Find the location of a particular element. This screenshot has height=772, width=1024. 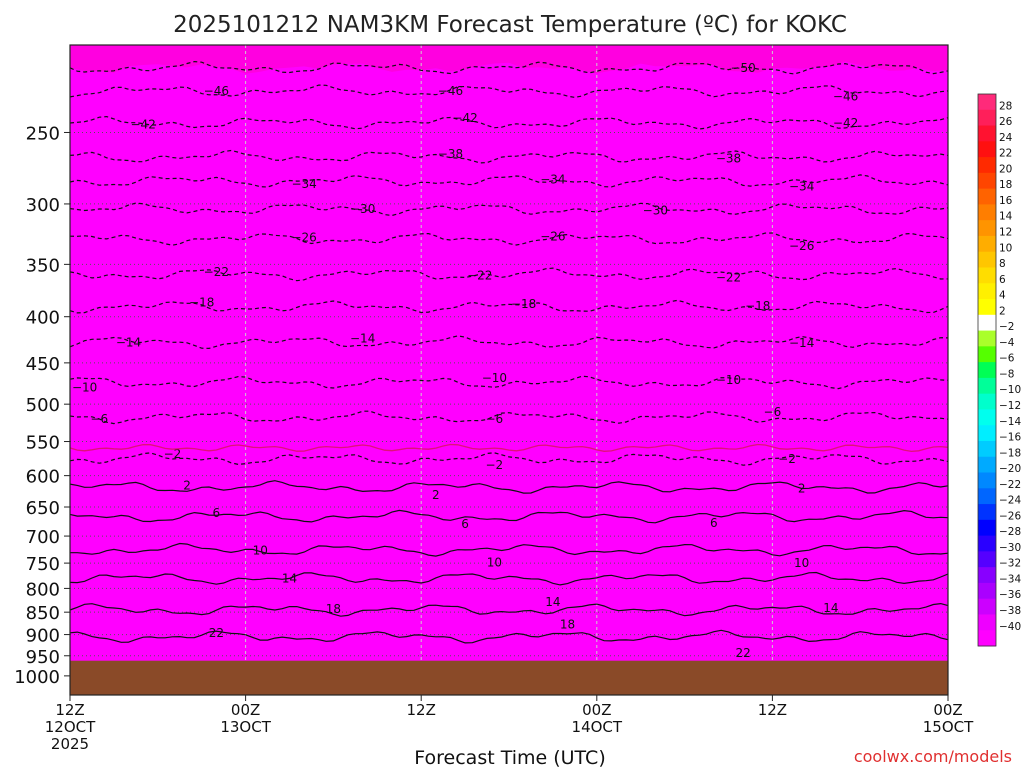

contour-label: −50 is located at coordinates (742, 68).